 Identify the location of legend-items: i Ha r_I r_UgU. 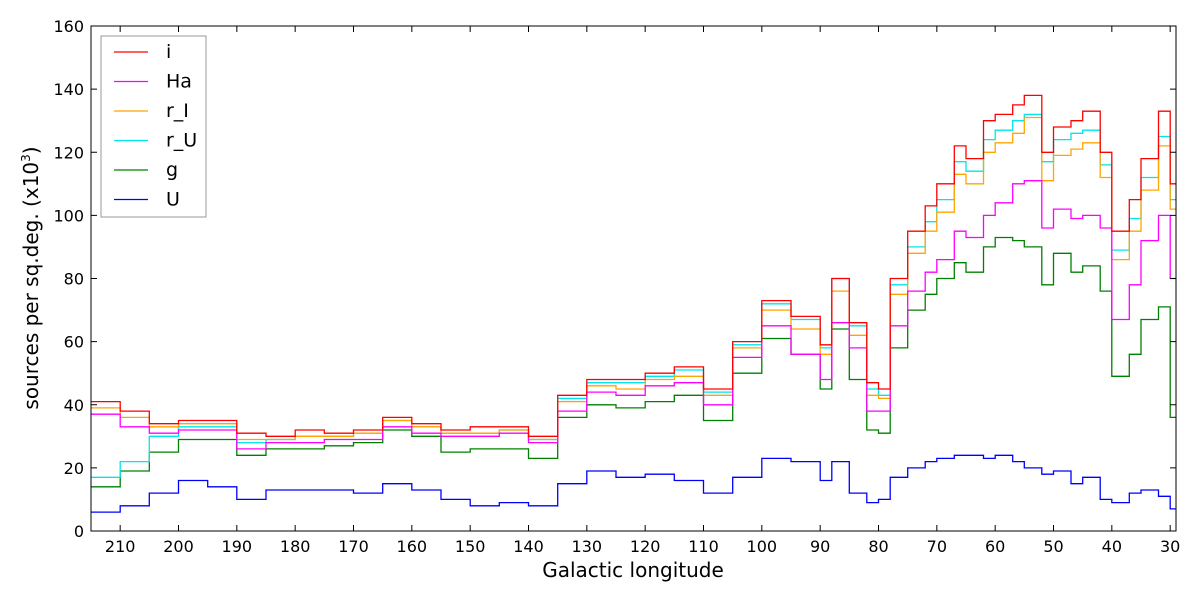
(155, 126).